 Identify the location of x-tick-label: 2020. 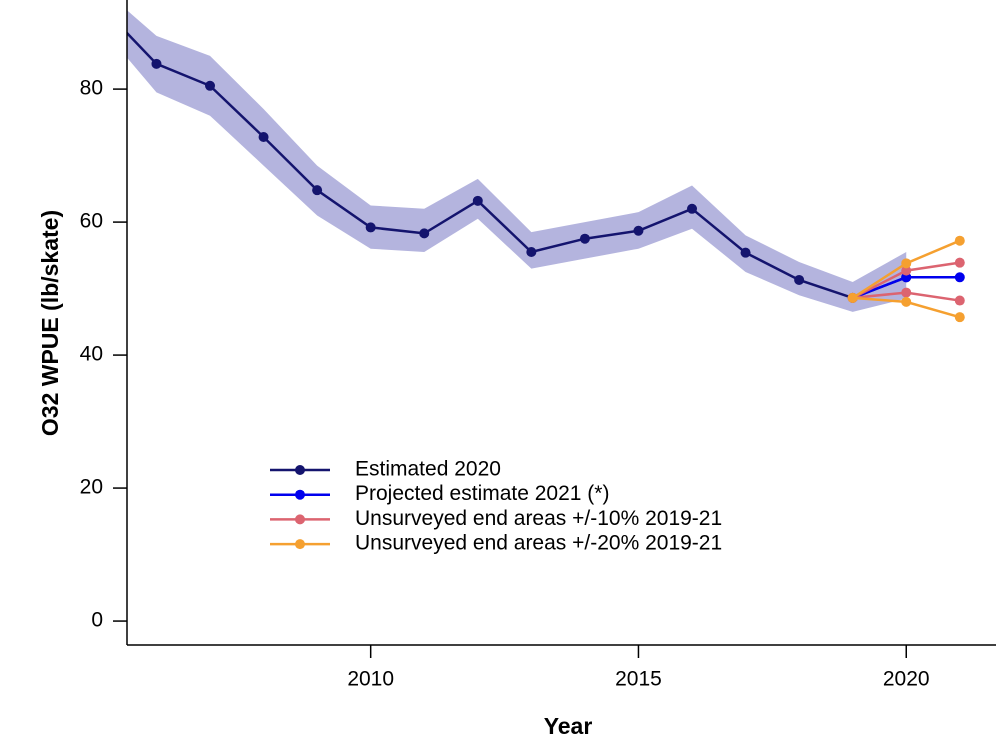
(906, 679).